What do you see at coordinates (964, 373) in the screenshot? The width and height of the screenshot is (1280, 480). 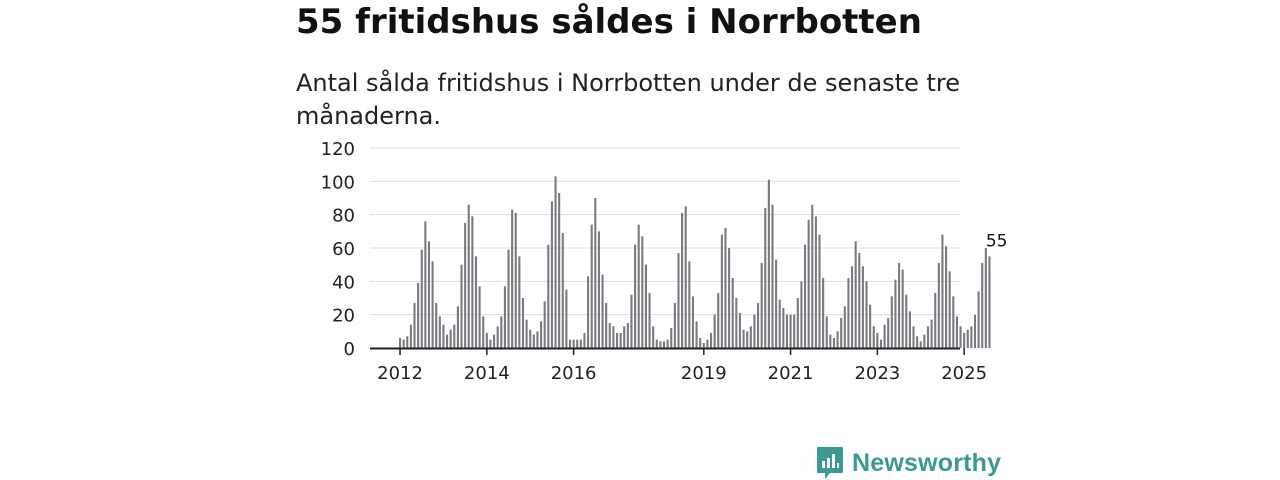 I see `x-tick-label: 2025` at bounding box center [964, 373].